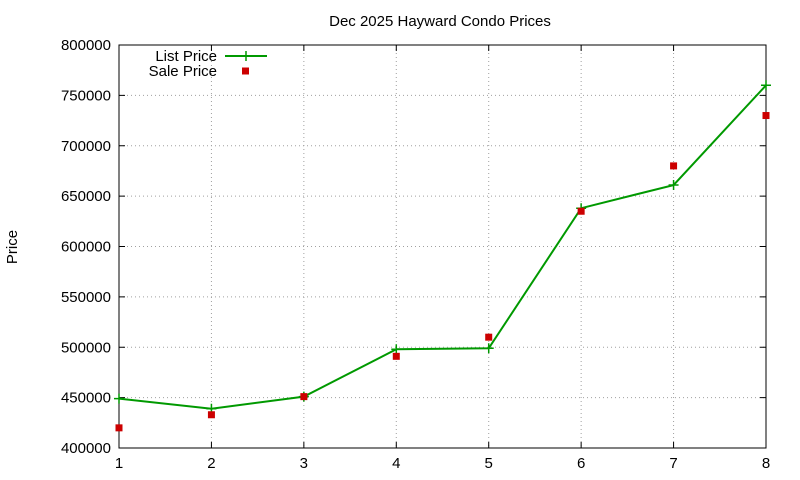 The height and width of the screenshot is (480, 800). Describe the element at coordinates (440, 21) in the screenshot. I see `chart-title: Dec 2025 Hayward Condo Prices` at that location.